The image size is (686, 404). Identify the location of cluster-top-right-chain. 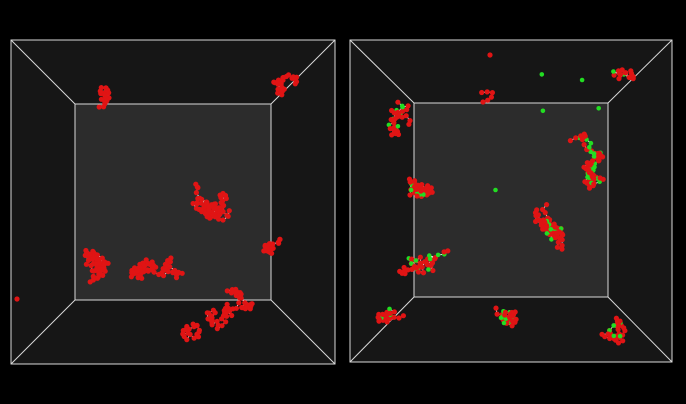
(623, 74).